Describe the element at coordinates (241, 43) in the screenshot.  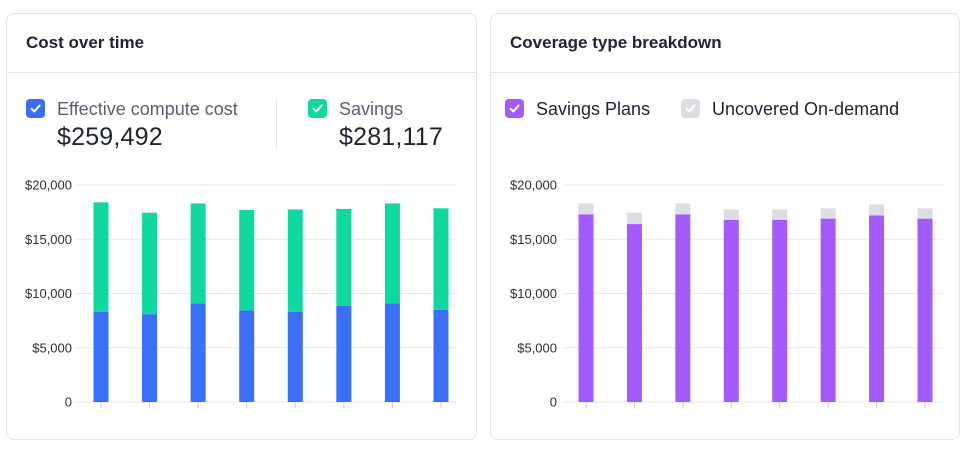
I see `cost-card-header: Cost over time` at that location.